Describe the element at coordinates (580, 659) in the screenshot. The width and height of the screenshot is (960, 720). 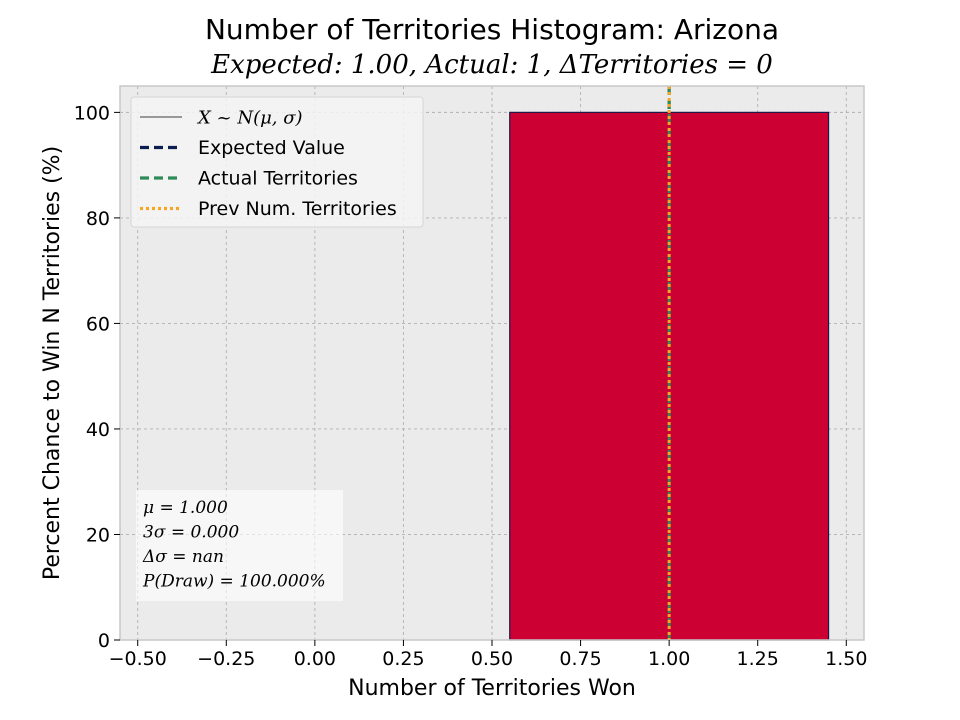
I see `x-tick-label: 0.75` at that location.